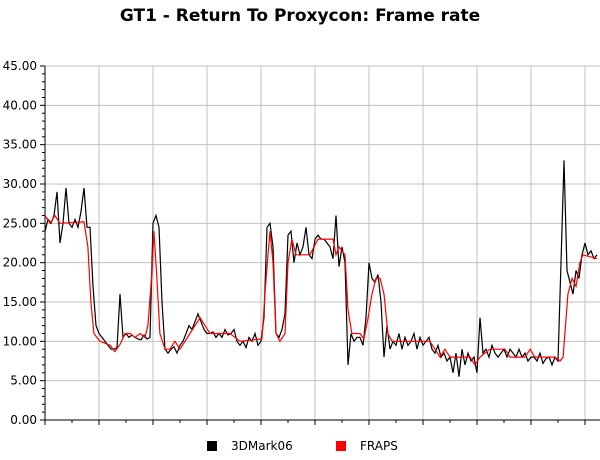 Image resolution: width=600 pixels, height=460 pixels. I want to click on legend-label-fraps: FRAPS, so click(379, 446).